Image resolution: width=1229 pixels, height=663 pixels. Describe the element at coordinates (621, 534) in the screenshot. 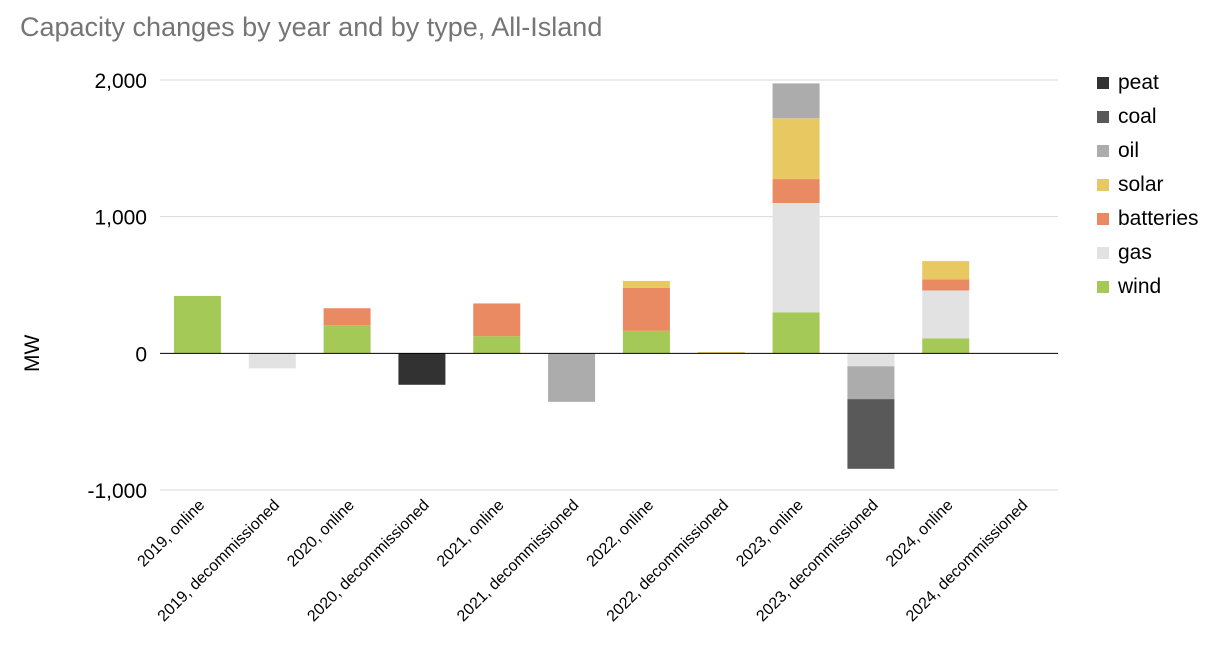

I see `x-tick-label: 2022, online` at that location.